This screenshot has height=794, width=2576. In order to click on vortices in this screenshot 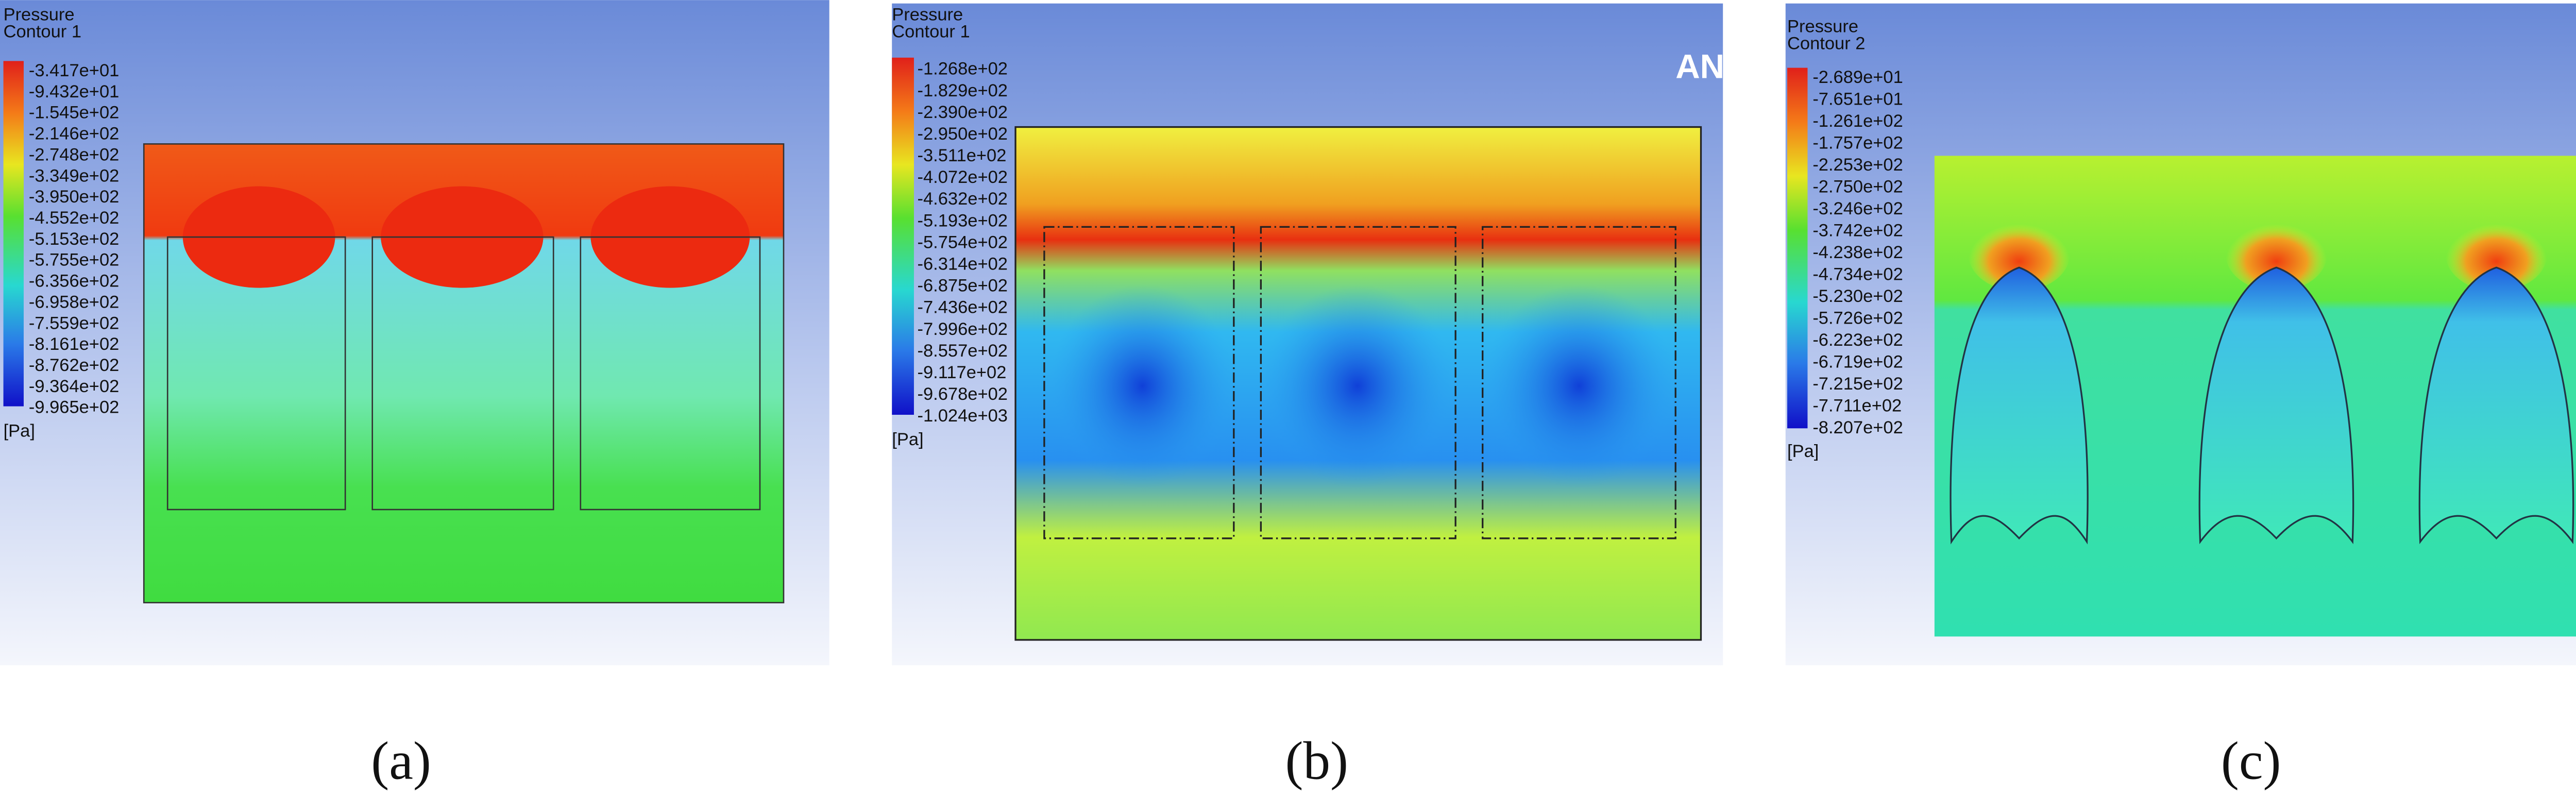, I will do `click(1362, 386)`.